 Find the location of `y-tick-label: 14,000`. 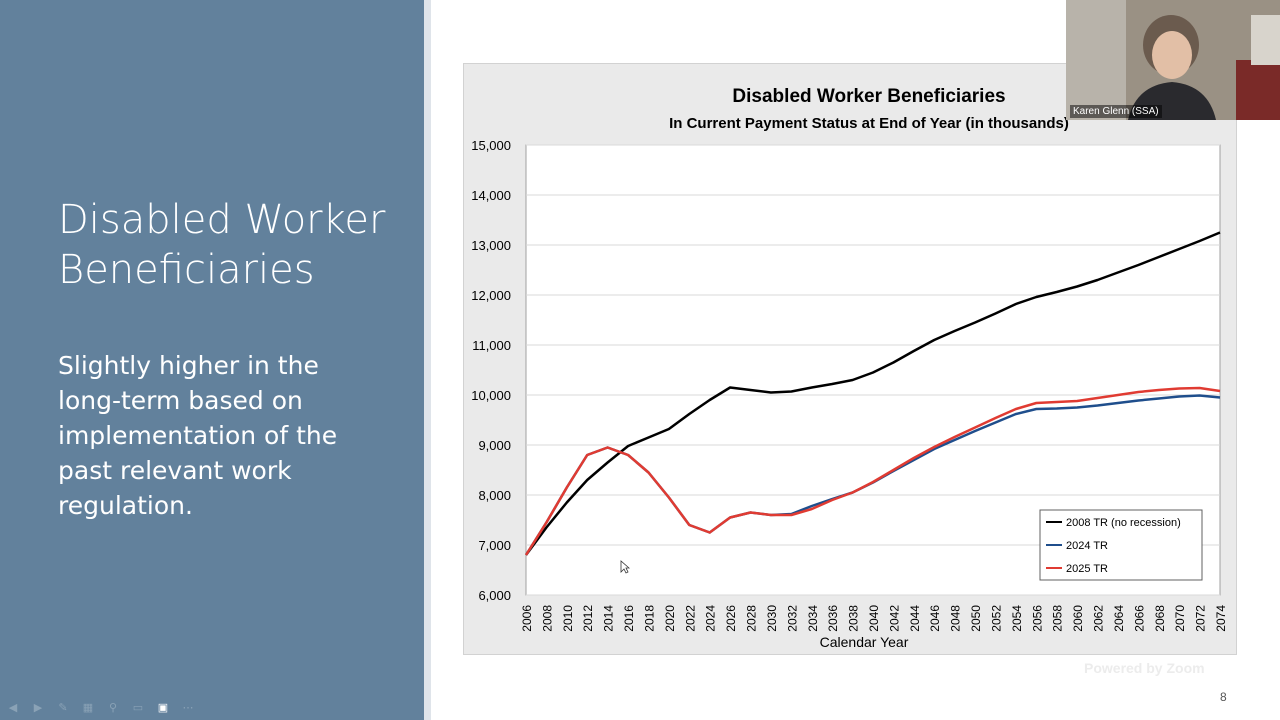

y-tick-label: 14,000 is located at coordinates (491, 195).